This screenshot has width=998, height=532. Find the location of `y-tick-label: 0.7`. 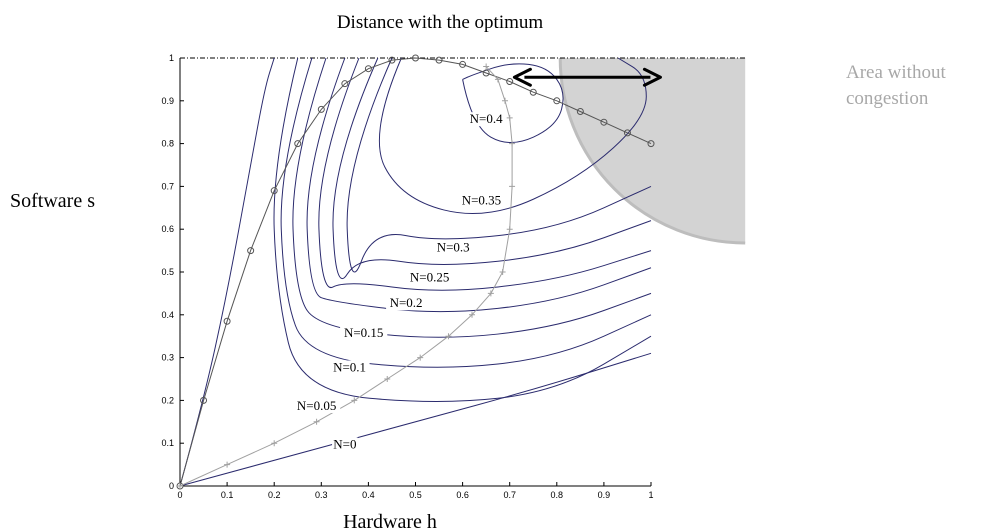

y-tick-label: 0.7 is located at coordinates (167, 186).